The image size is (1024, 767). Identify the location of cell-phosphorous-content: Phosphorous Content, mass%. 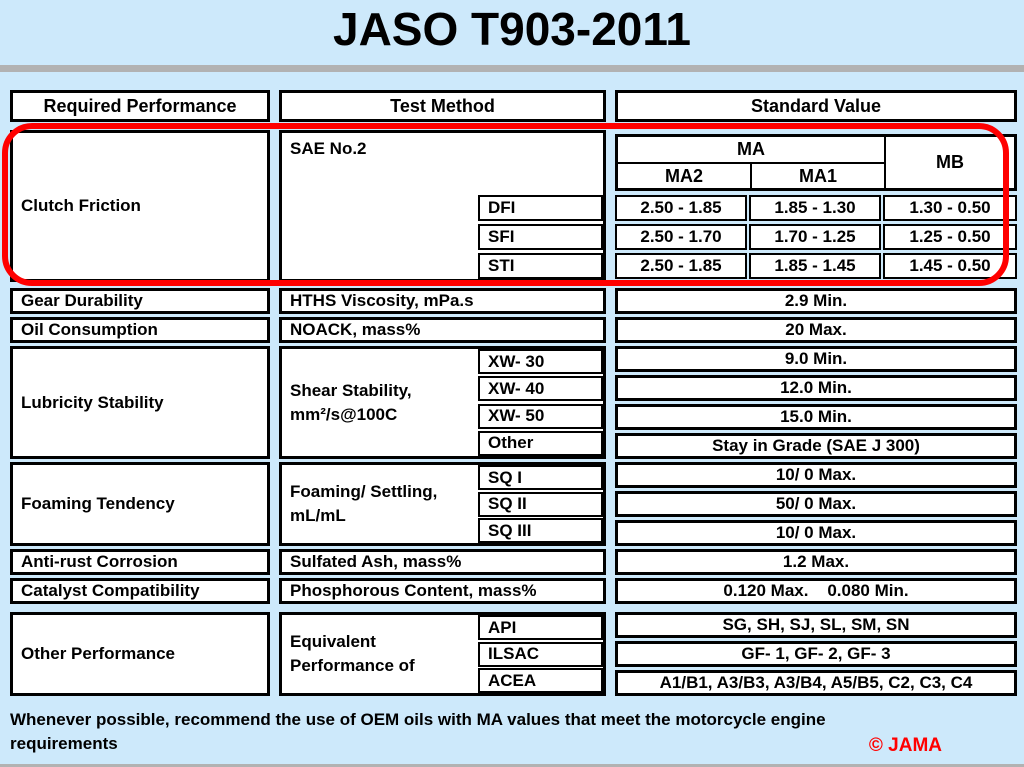
(442, 591).